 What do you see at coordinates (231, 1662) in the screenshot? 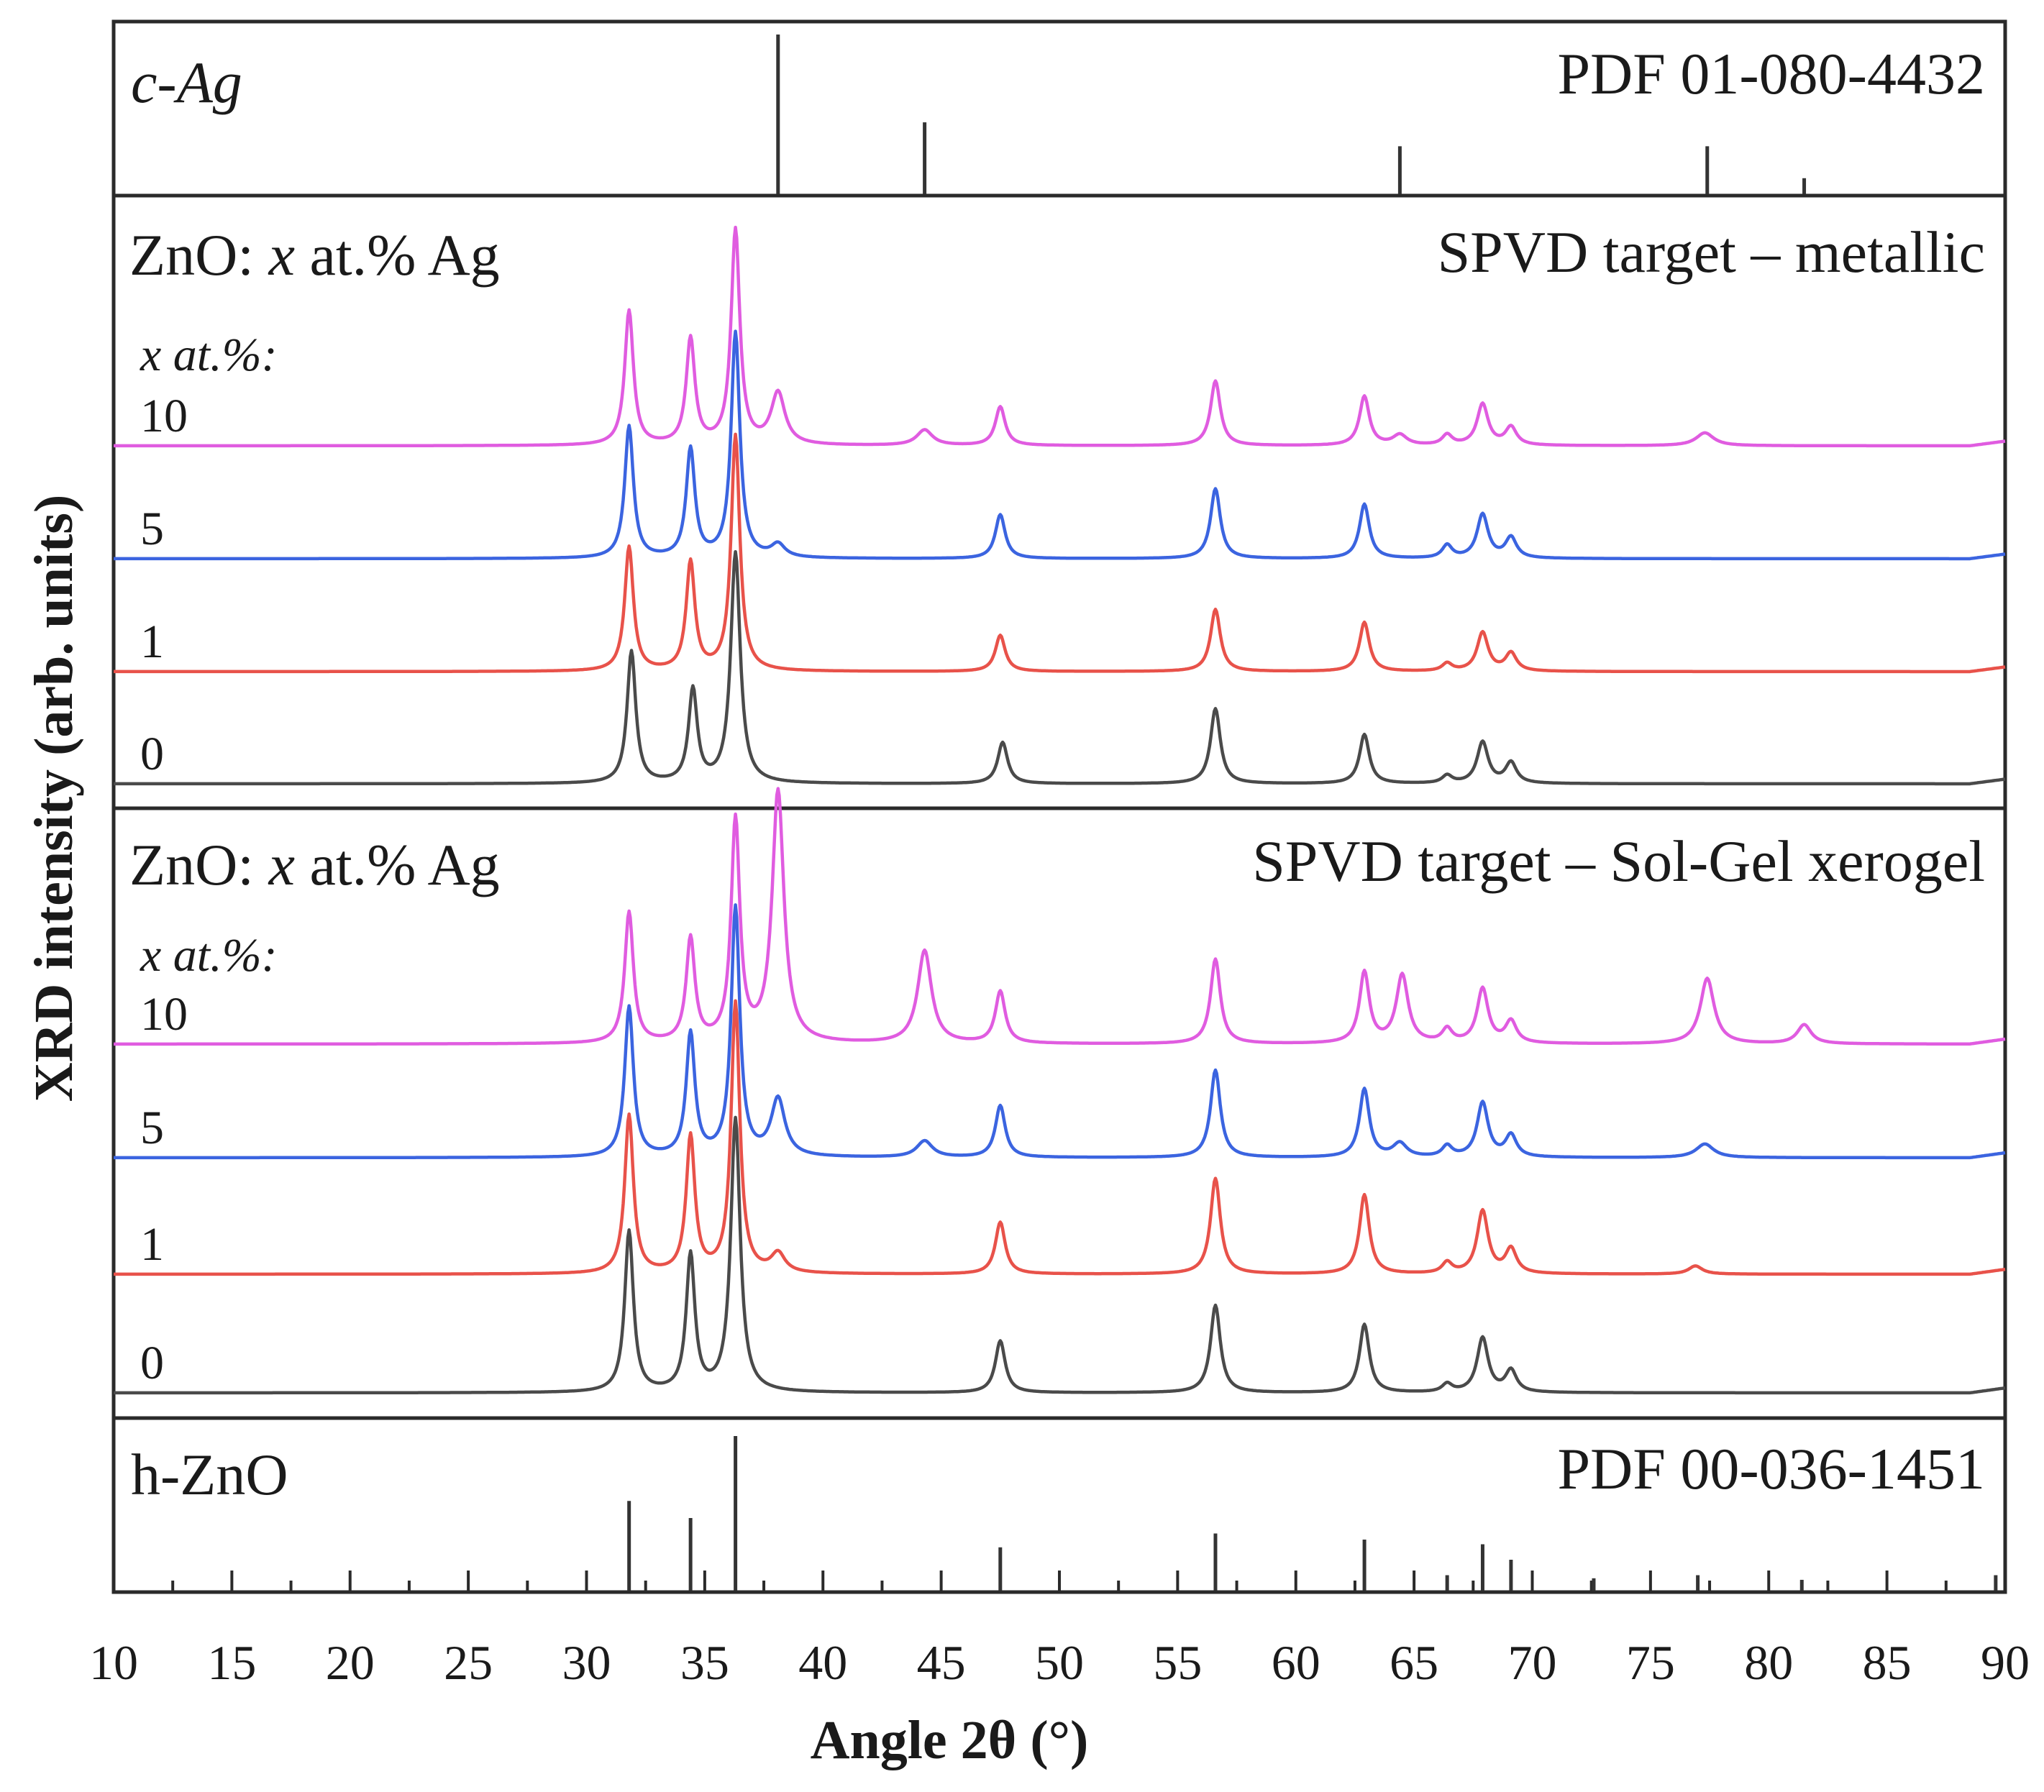
I see `x-tick-label-15: 15` at bounding box center [231, 1662].